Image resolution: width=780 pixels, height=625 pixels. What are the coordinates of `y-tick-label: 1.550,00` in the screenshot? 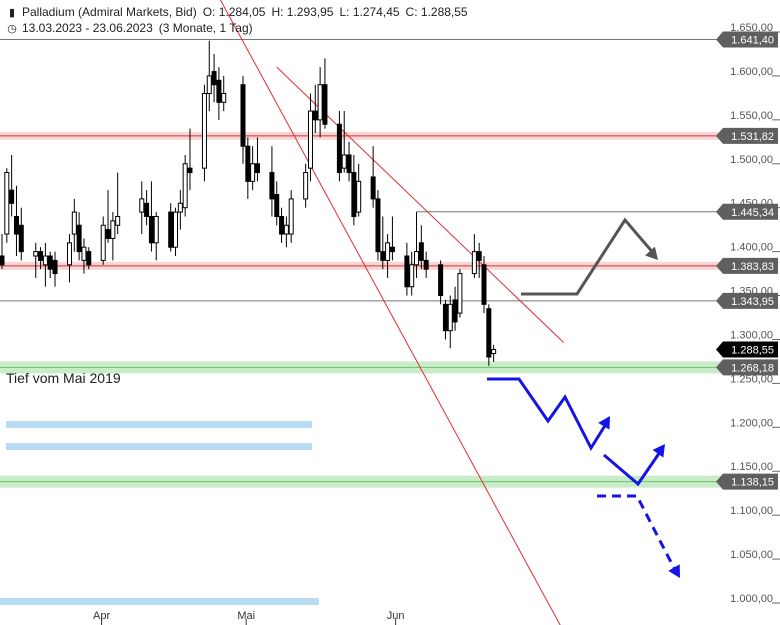 It's located at (751, 116).